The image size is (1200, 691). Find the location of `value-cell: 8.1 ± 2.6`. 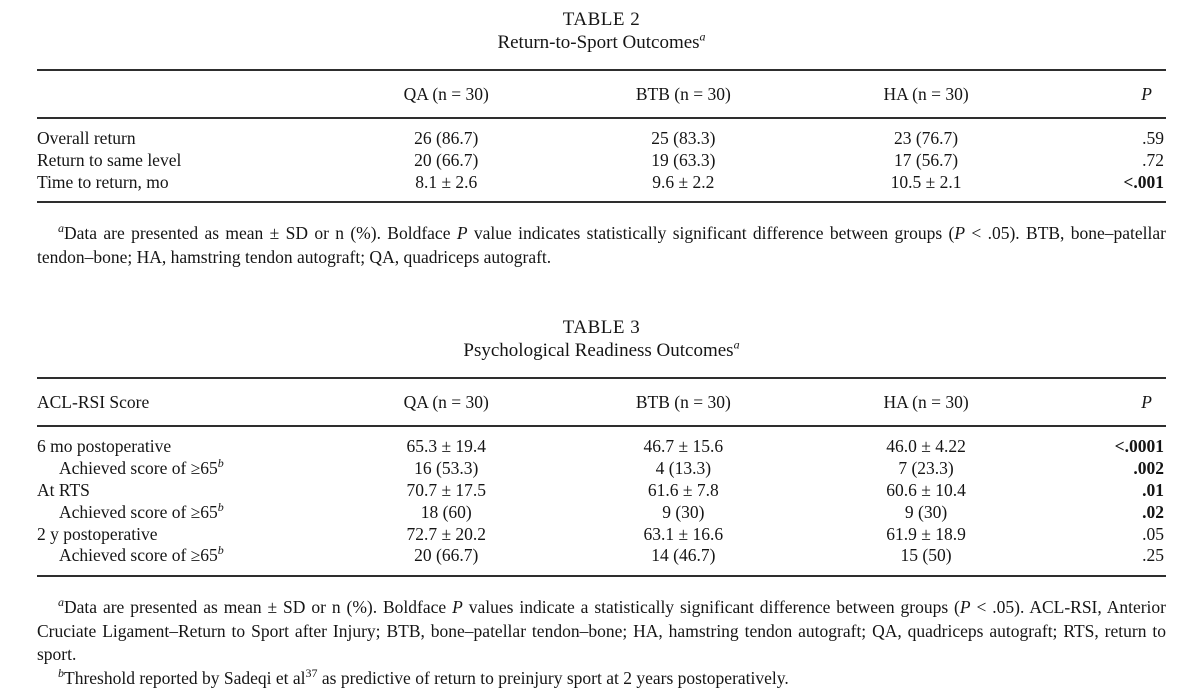

value-cell: 8.1 ± 2.6 is located at coordinates (446, 181).